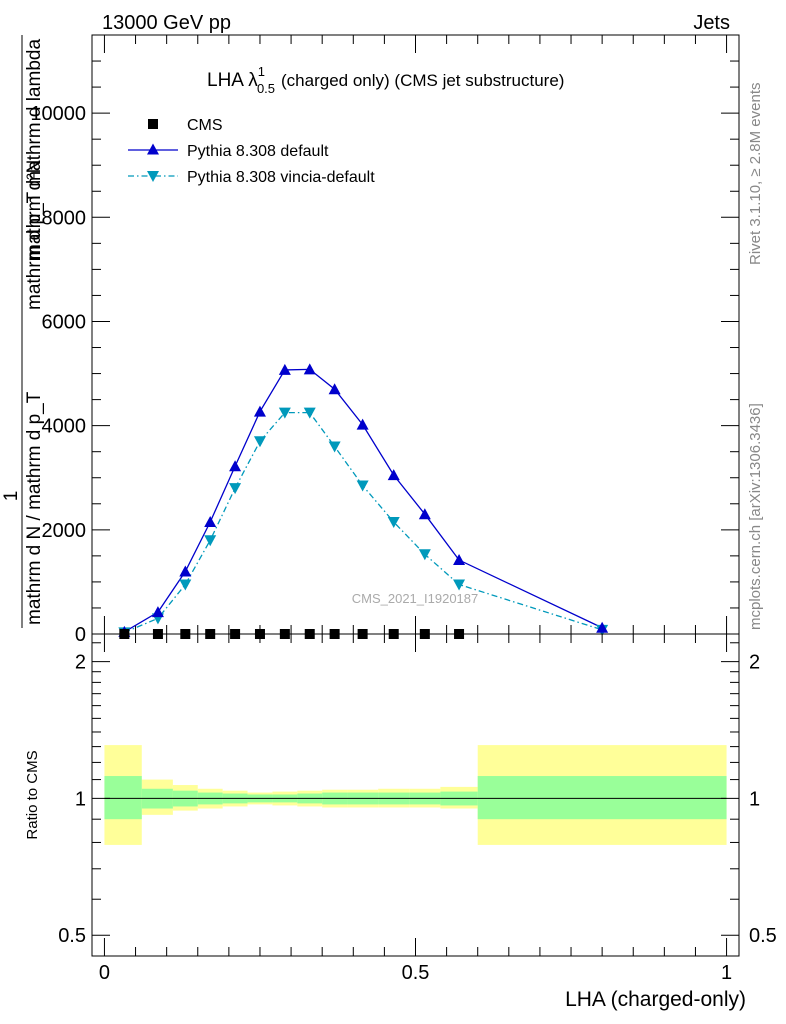  I want to click on category-label: Jets, so click(711, 23).